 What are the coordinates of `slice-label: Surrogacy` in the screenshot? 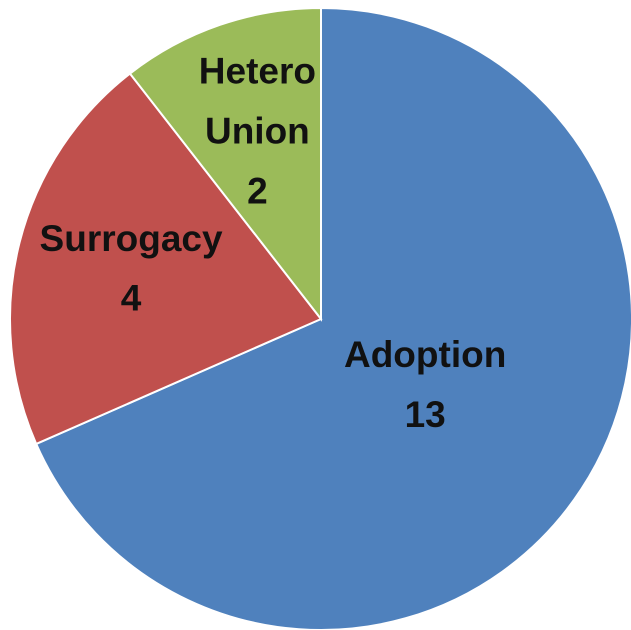 It's located at (131, 238).